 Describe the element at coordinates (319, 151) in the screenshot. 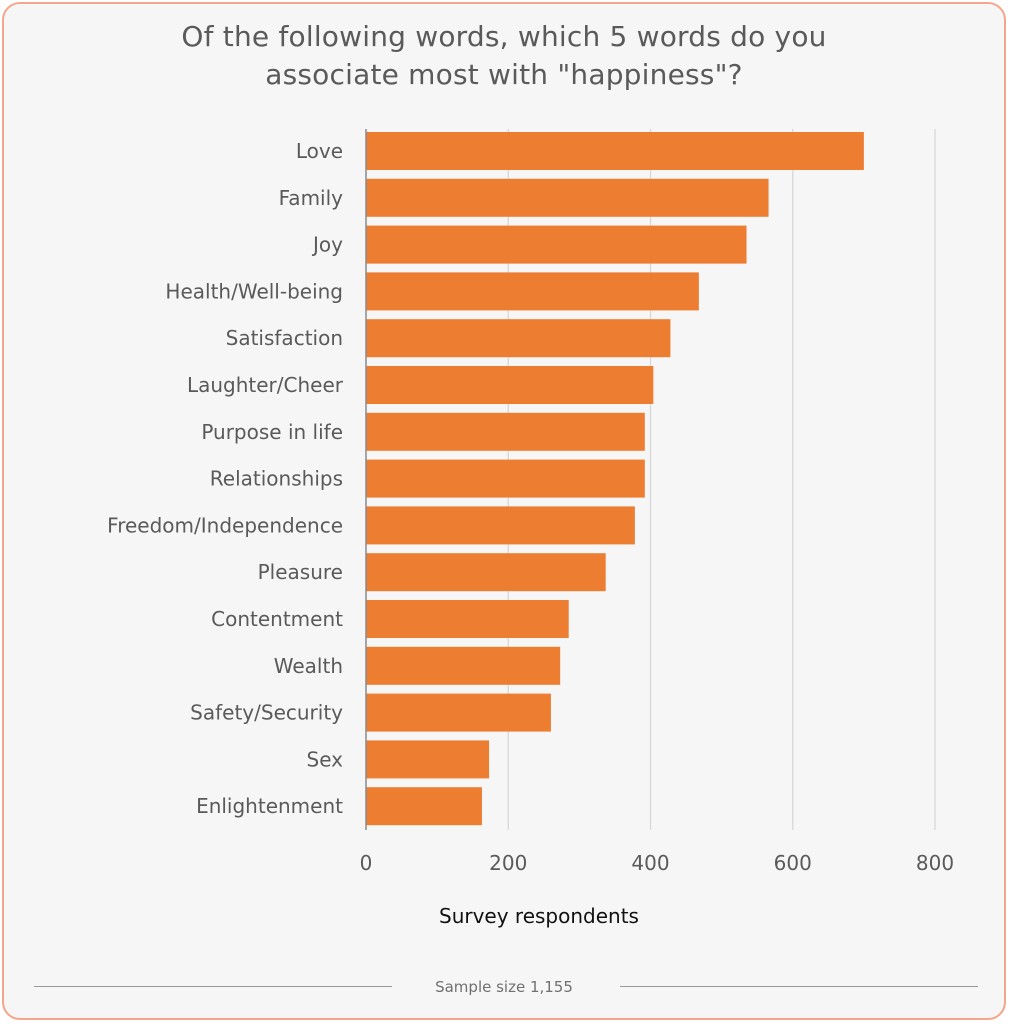

I see `category-label: Love` at that location.